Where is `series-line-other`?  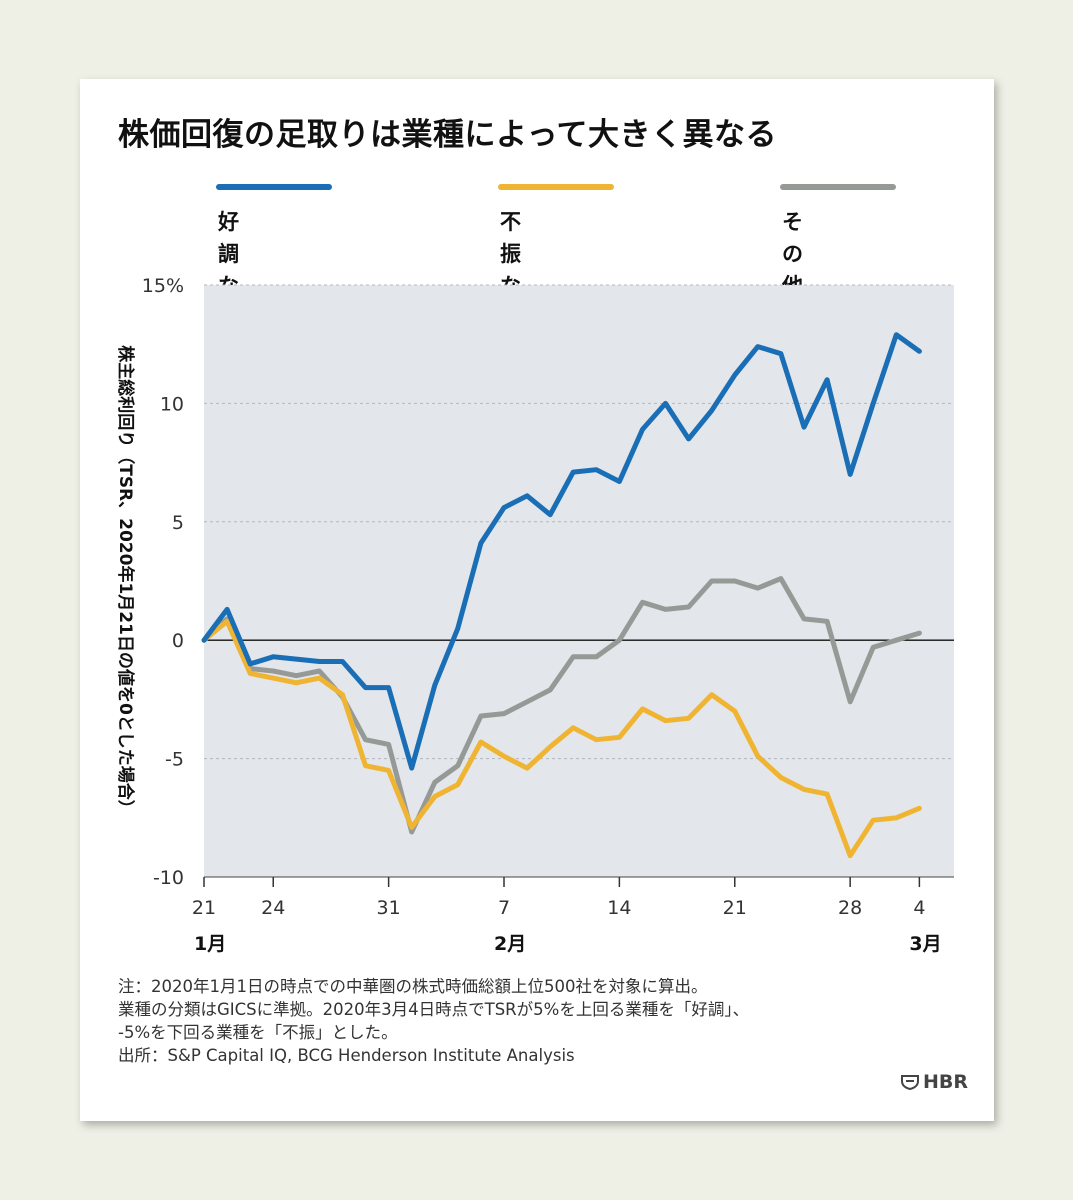 series-line-other is located at coordinates (561, 705).